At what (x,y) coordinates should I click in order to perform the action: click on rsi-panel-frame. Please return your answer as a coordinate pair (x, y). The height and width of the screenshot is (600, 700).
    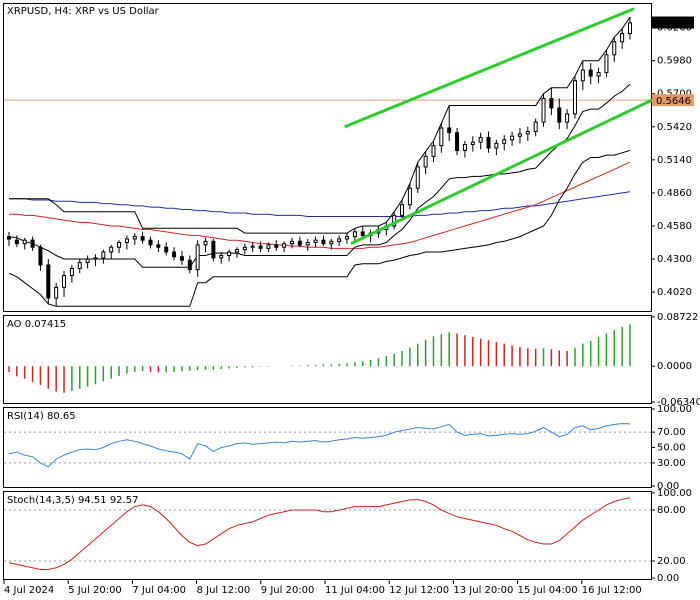
    Looking at the image, I should click on (327, 447).